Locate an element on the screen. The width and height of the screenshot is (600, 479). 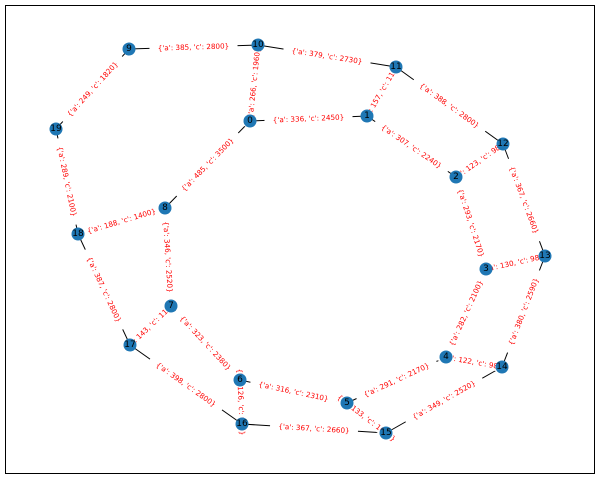
node-label: 0 is located at coordinates (250, 121).